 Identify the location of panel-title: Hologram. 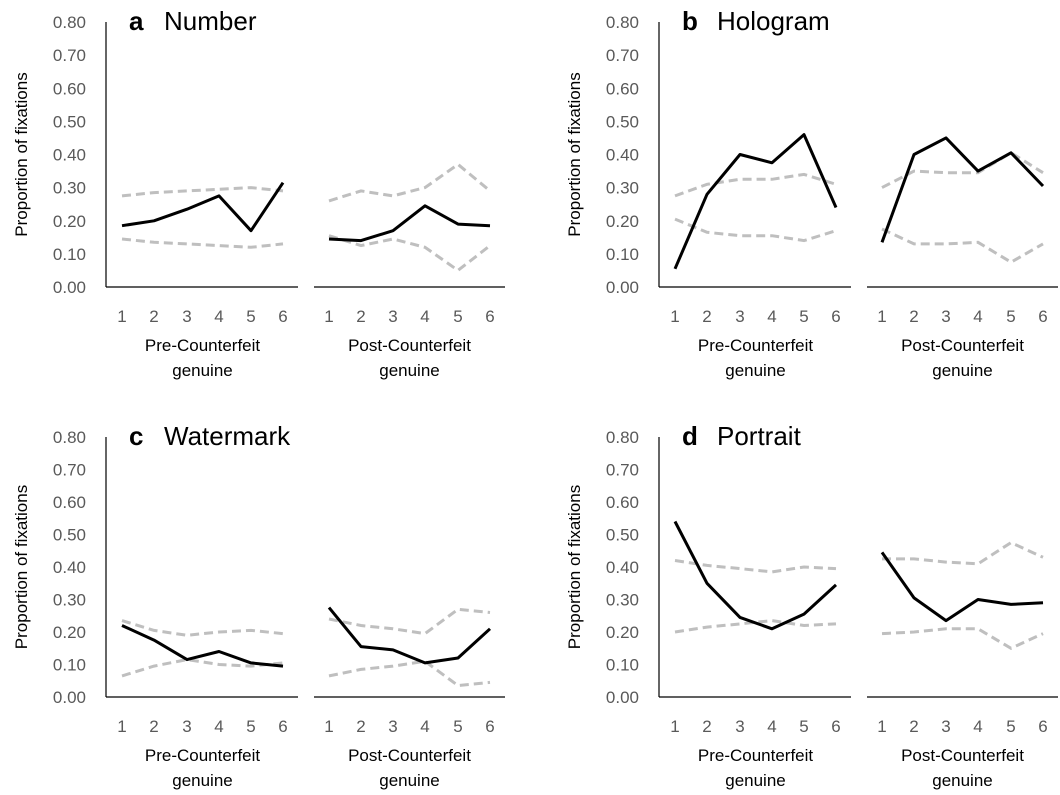
(773, 21).